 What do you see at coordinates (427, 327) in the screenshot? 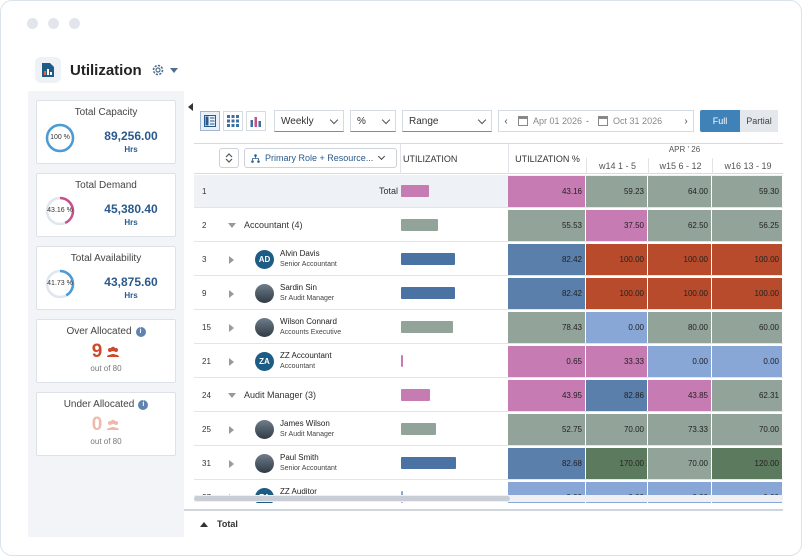
I see `utilization-bar` at bounding box center [427, 327].